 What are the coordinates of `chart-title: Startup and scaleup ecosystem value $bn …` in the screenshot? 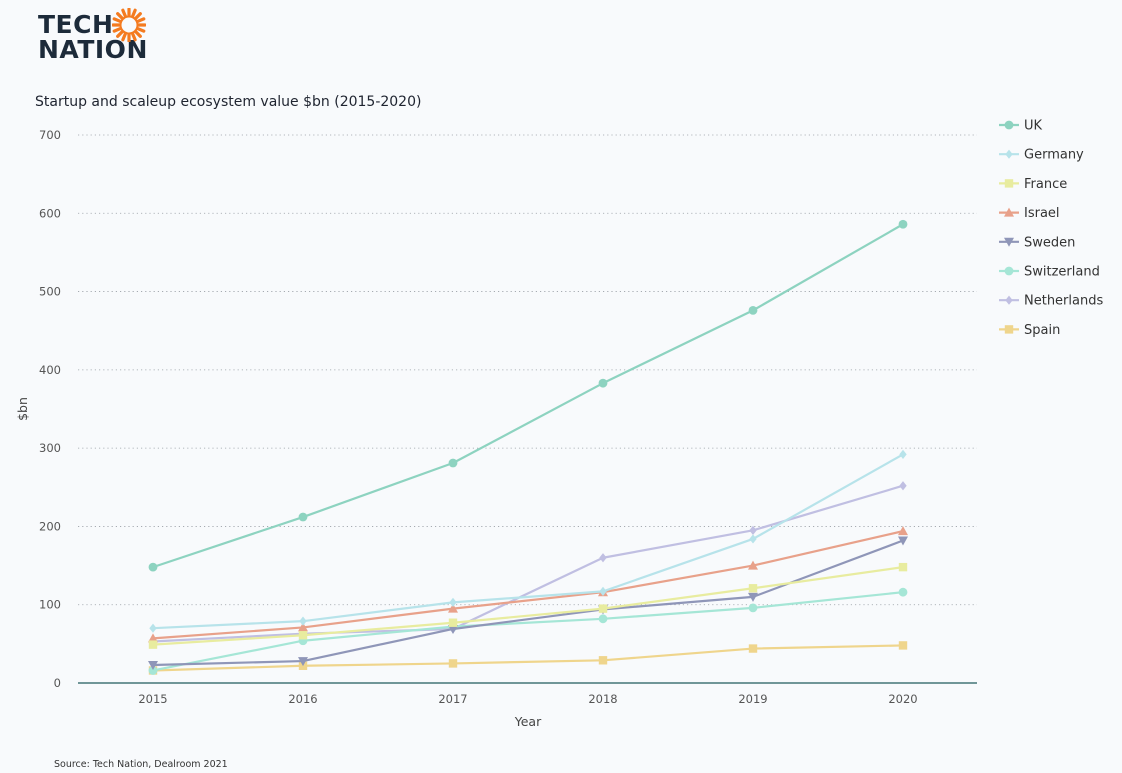 It's located at (228, 102).